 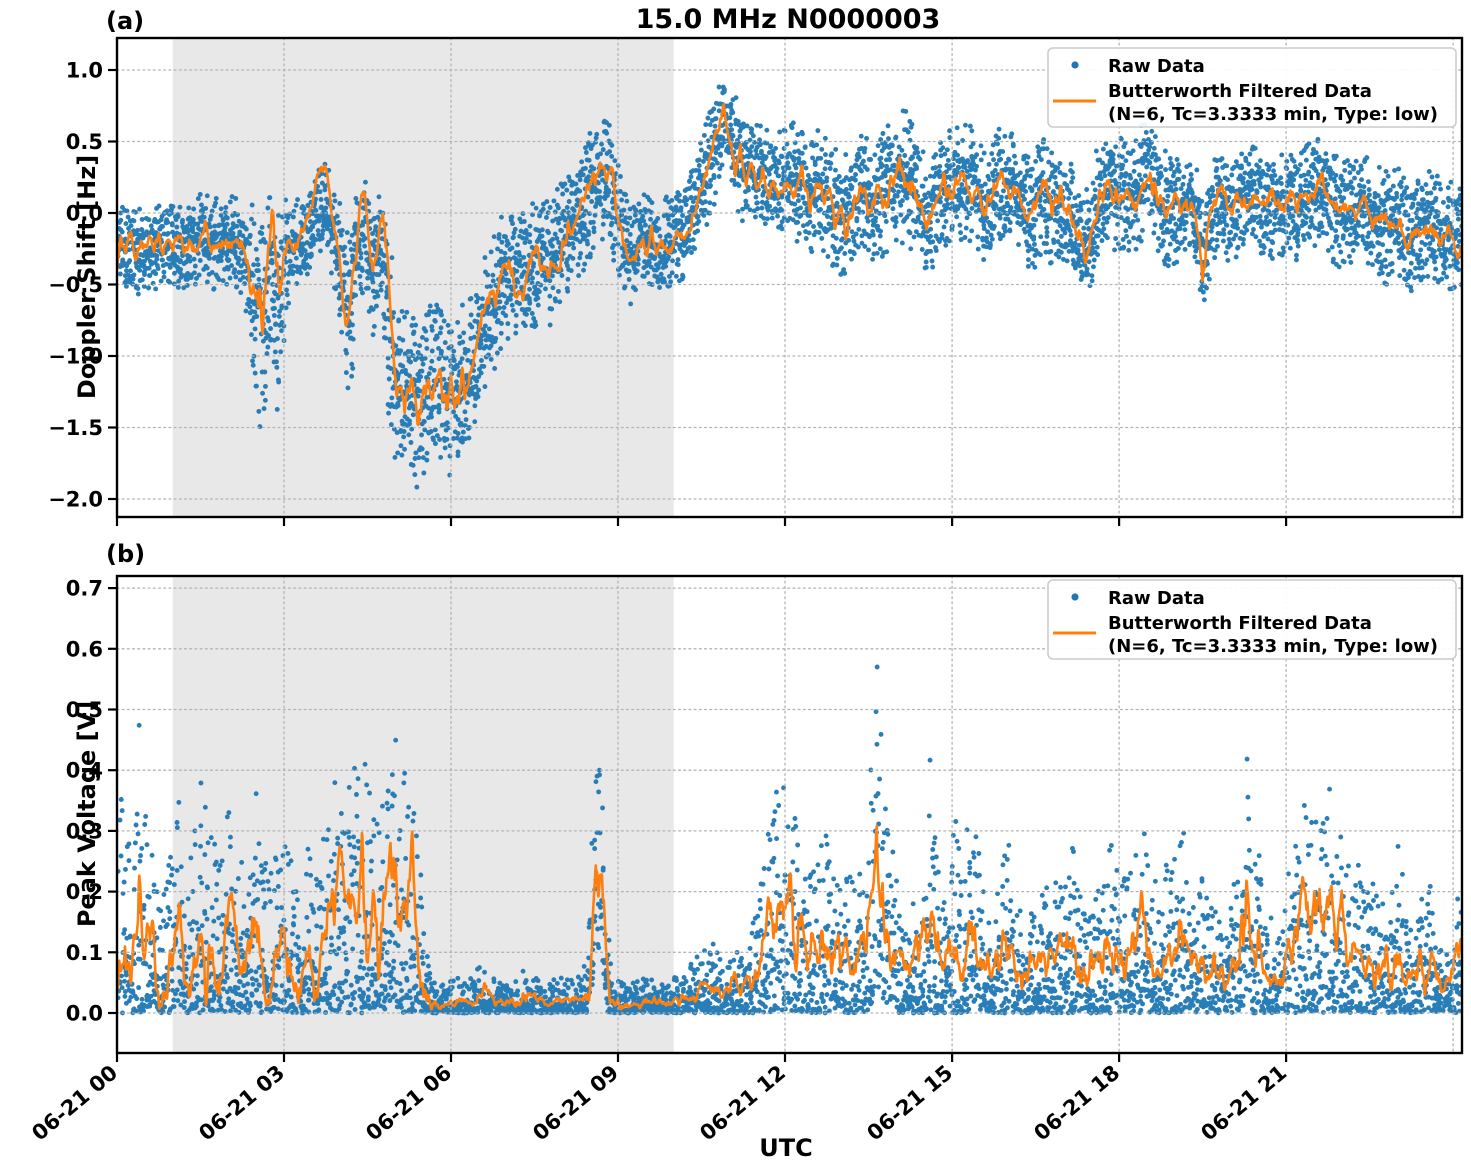 I want to click on panel-b-label: (b), so click(x=125, y=554).